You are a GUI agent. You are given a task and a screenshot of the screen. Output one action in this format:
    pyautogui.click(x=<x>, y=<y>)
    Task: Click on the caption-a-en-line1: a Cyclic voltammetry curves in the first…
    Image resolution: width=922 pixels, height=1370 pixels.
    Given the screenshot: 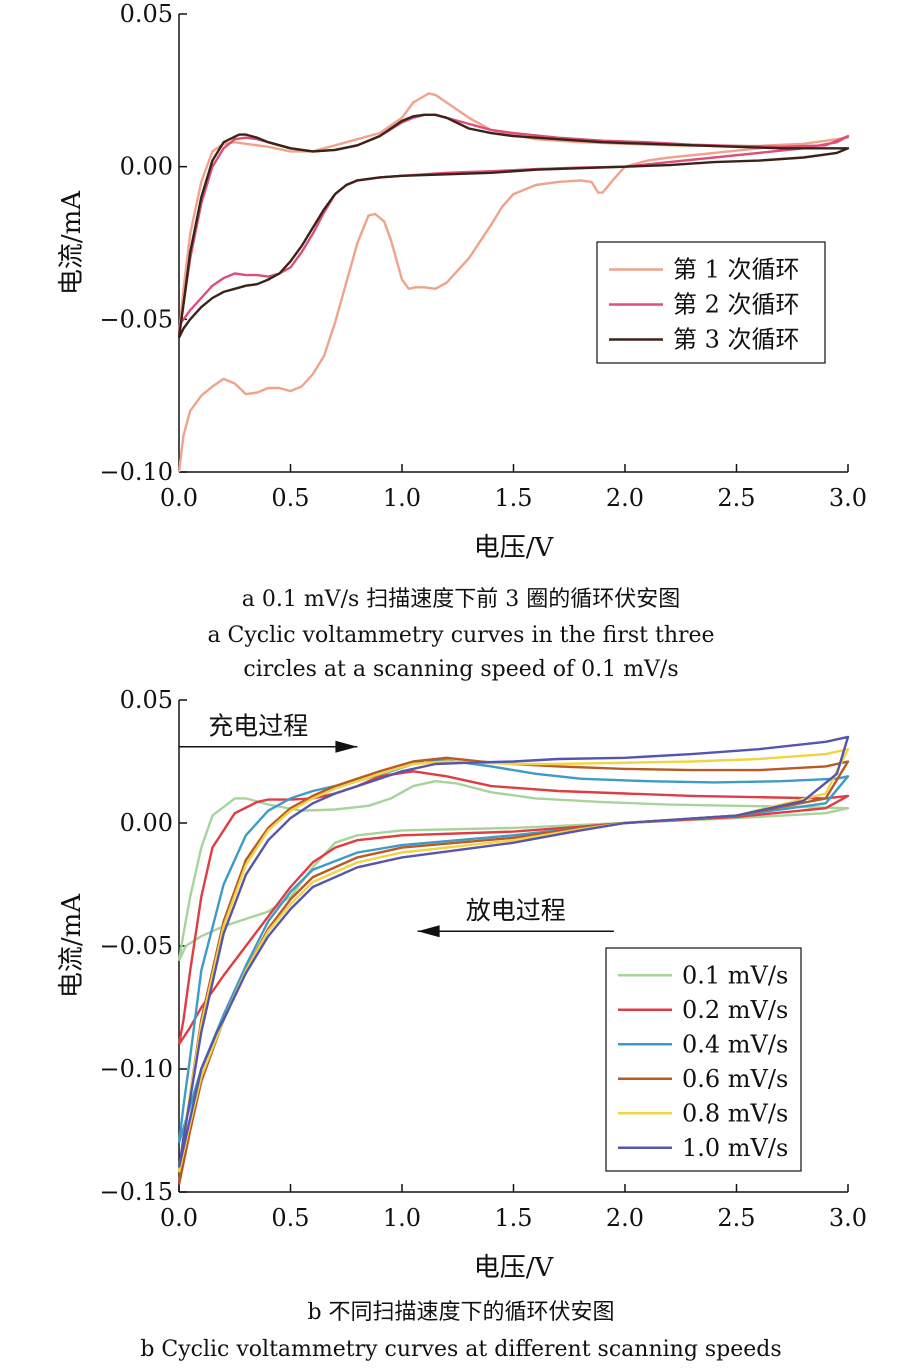 What is the action you would take?
    pyautogui.click(x=461, y=635)
    